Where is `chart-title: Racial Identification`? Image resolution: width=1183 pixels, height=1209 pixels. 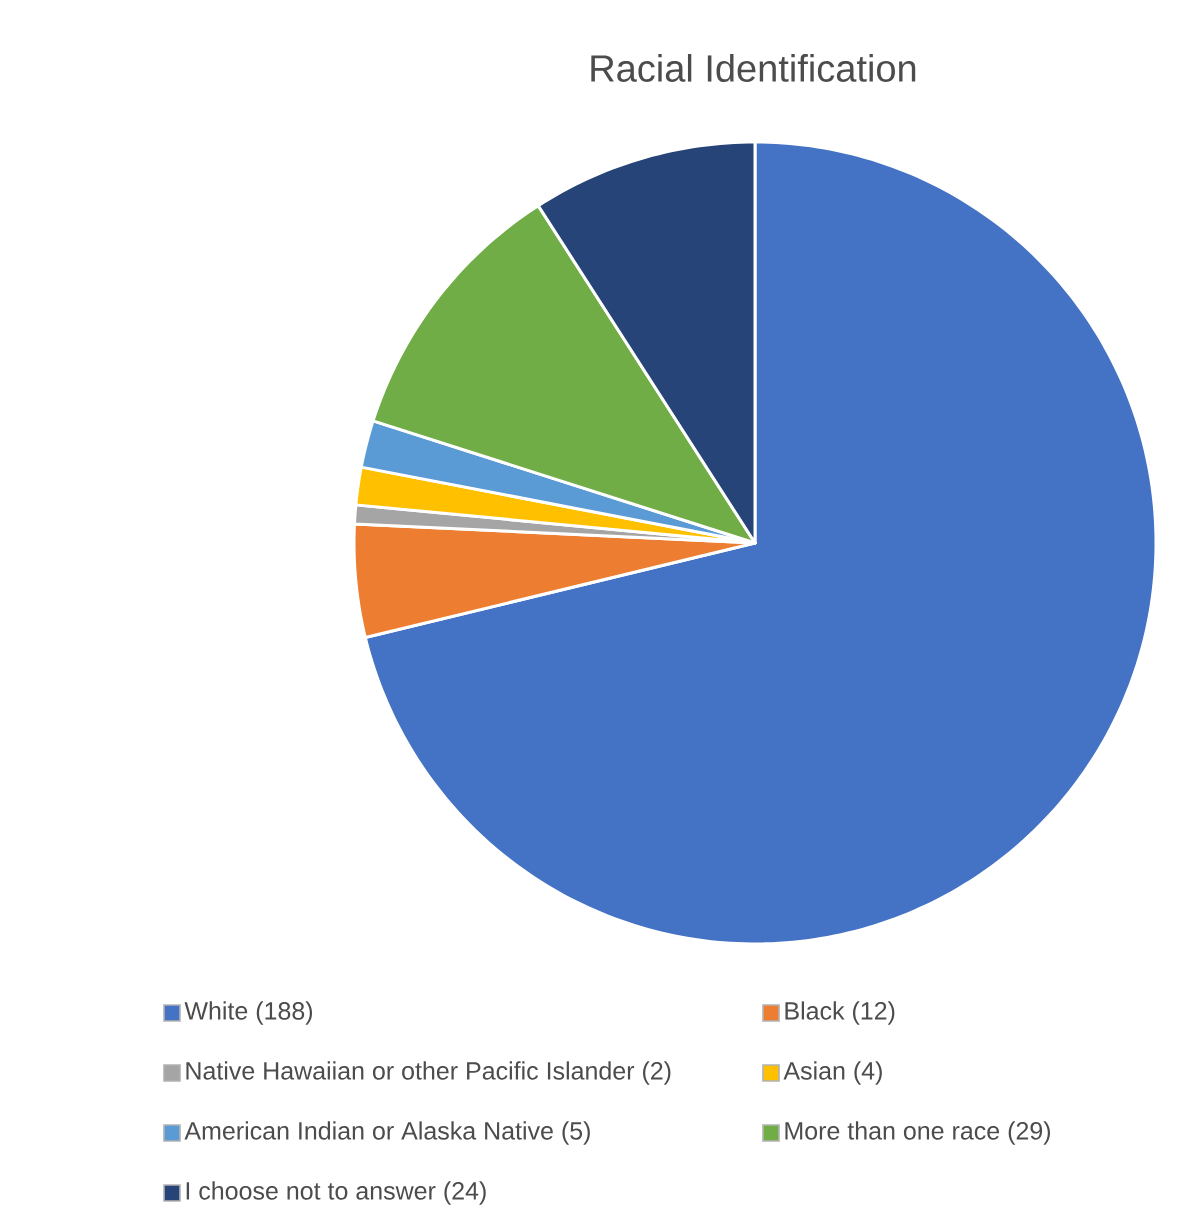
chart-title: Racial Identification is located at coordinates (753, 68).